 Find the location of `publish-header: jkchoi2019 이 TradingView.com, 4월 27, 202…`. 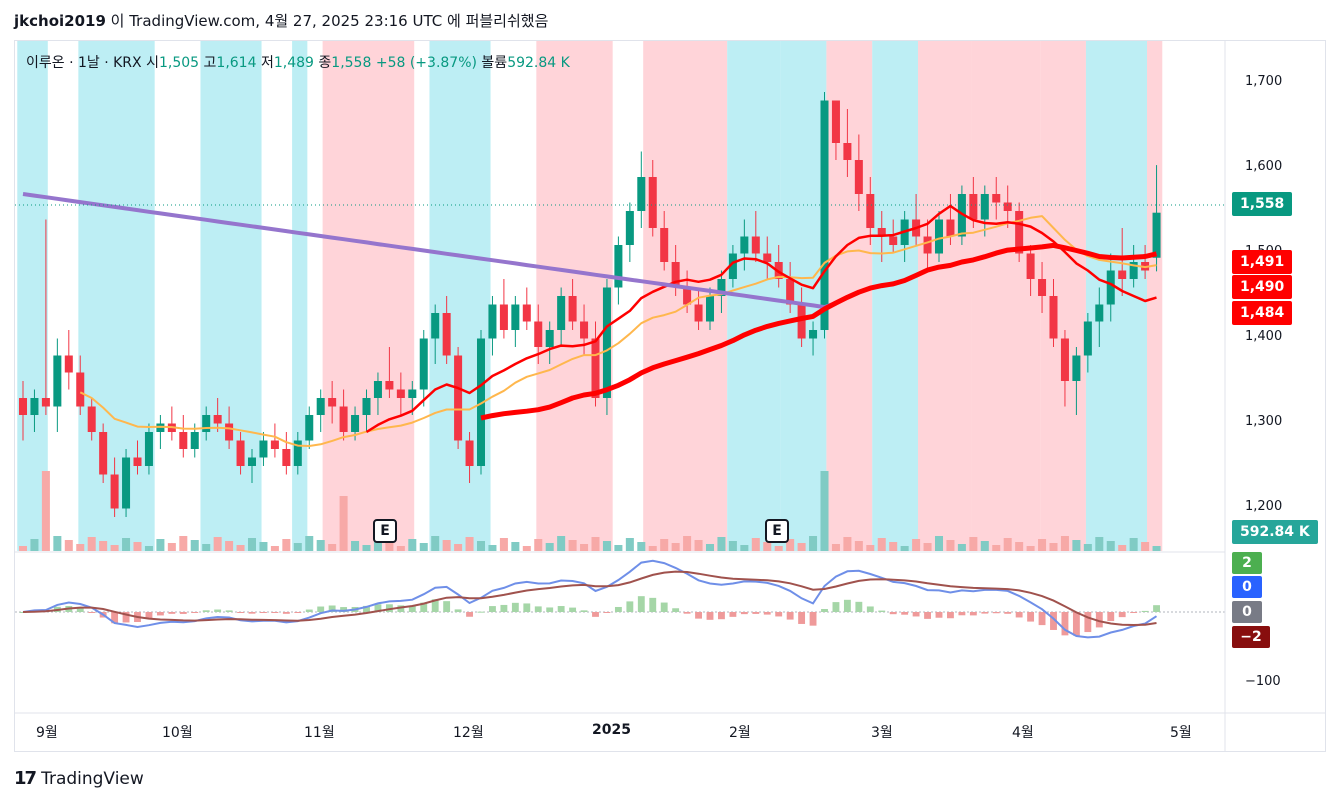

publish-header: jkchoi2019 이 TradingView.com, 4월 27, 202… is located at coordinates (281, 20).